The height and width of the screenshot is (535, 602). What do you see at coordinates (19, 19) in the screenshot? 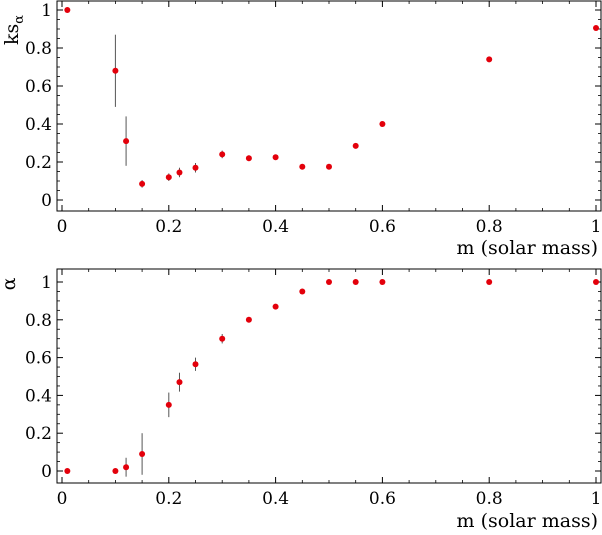
I see `y-axis-title-subscript: α` at bounding box center [19, 19].